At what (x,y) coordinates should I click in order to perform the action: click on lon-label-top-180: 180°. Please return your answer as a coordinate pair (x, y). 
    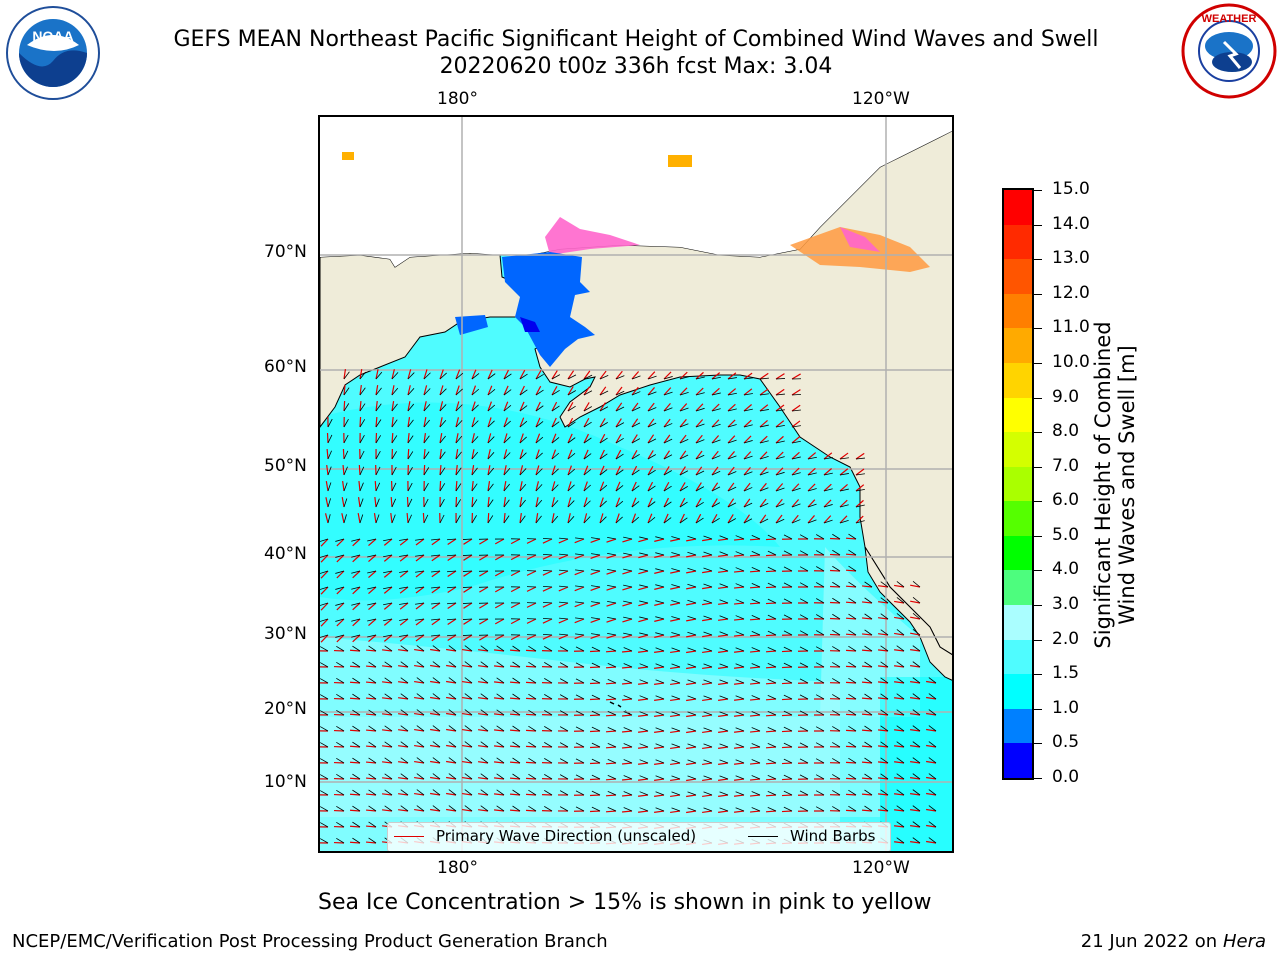
    Looking at the image, I should click on (457, 99).